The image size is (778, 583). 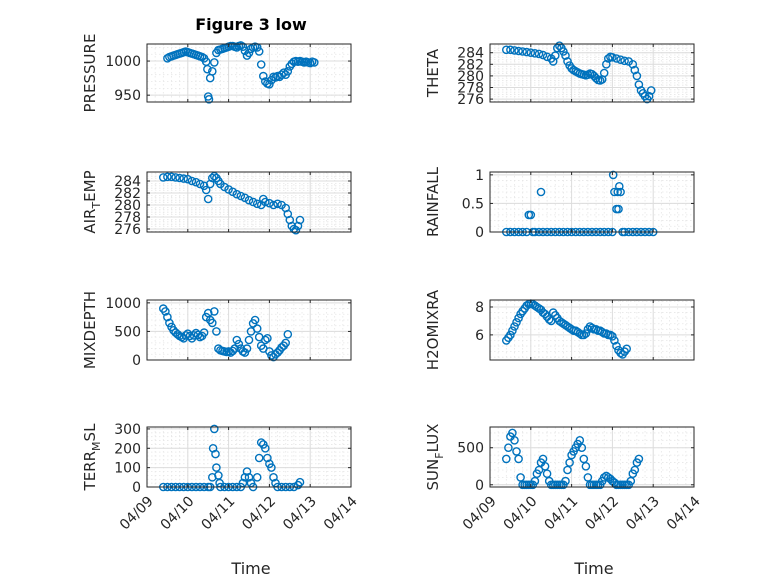 I want to click on y-tick-label: 6, so click(x=479, y=336).